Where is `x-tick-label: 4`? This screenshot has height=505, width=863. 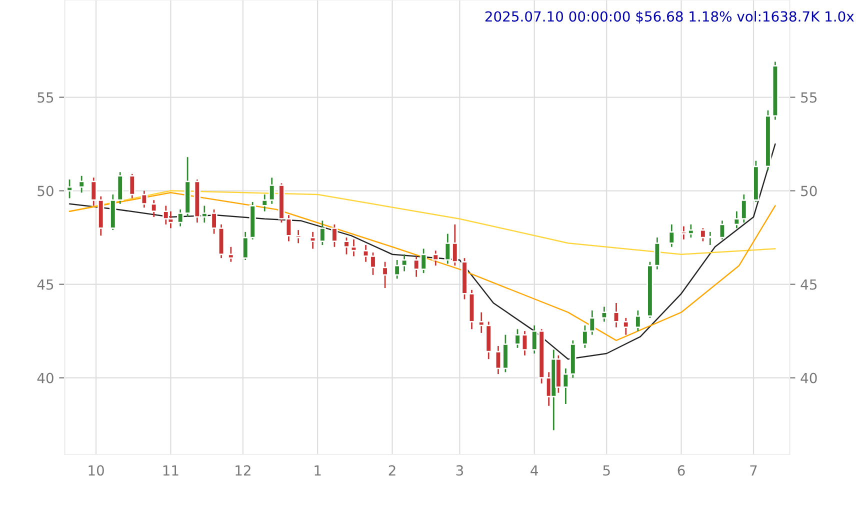
x-tick-label: 4 is located at coordinates (534, 470).